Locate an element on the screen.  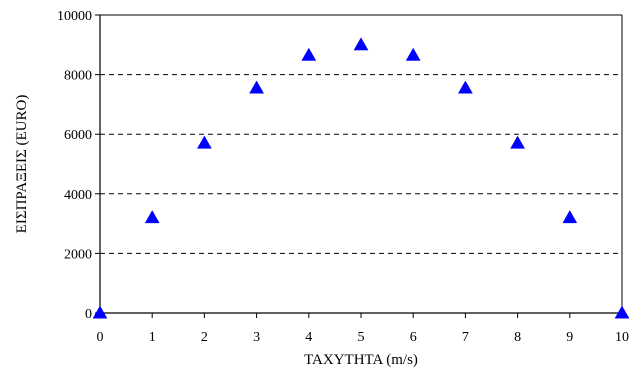
x-tick-label: 6 is located at coordinates (413, 337).